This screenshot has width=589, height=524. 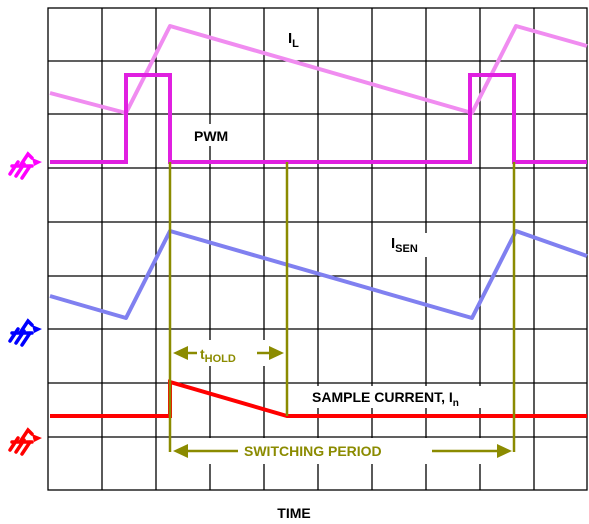 I want to click on period-right-arrowhead, so click(x=504, y=451).